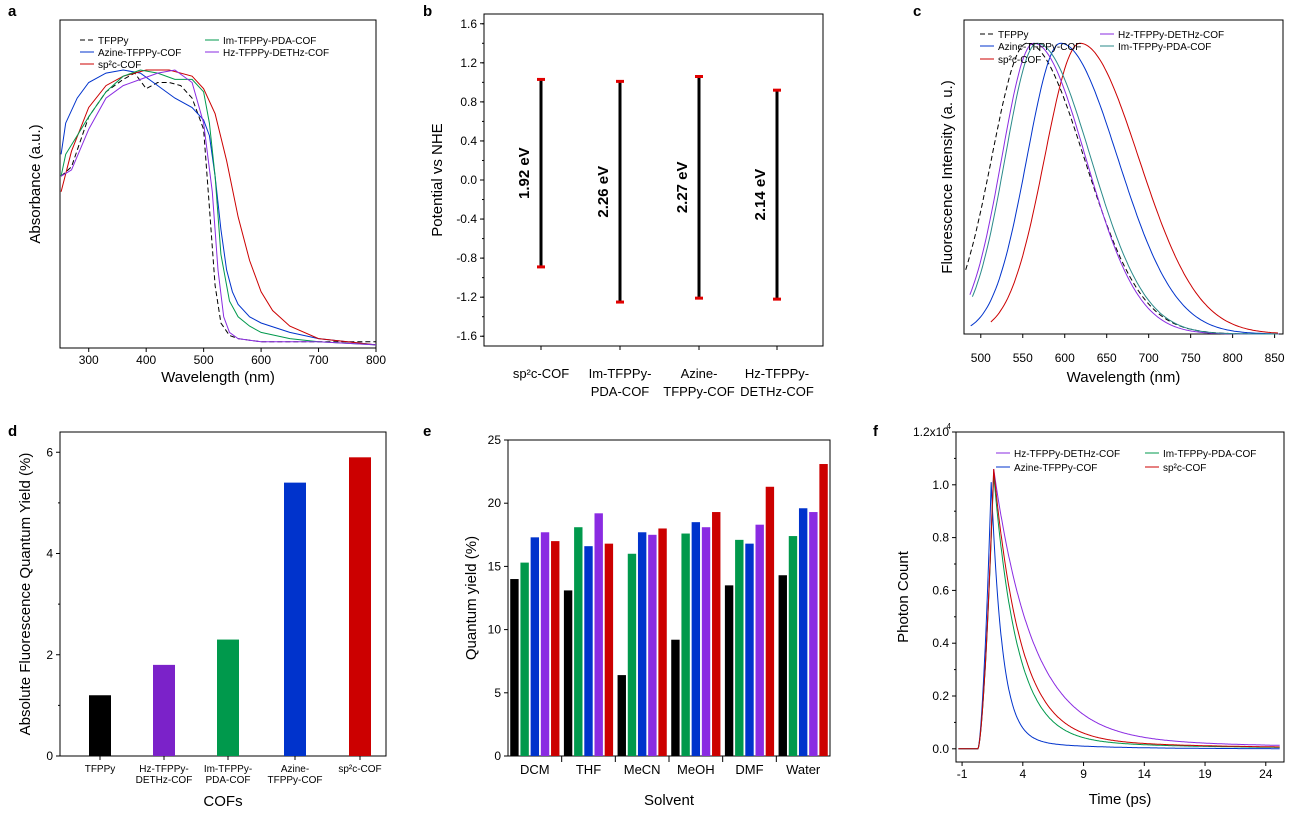 Image resolution: width=1304 pixels, height=814 pixels. I want to click on panel-b-category-label: Im-TFPPy-, so click(620, 373).